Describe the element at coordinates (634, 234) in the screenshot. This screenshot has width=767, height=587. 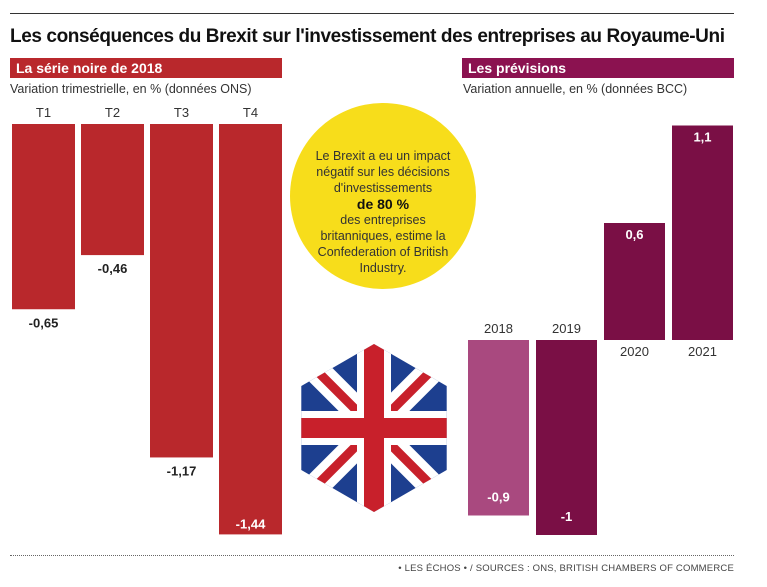
I see `value-label: 0,6` at that location.